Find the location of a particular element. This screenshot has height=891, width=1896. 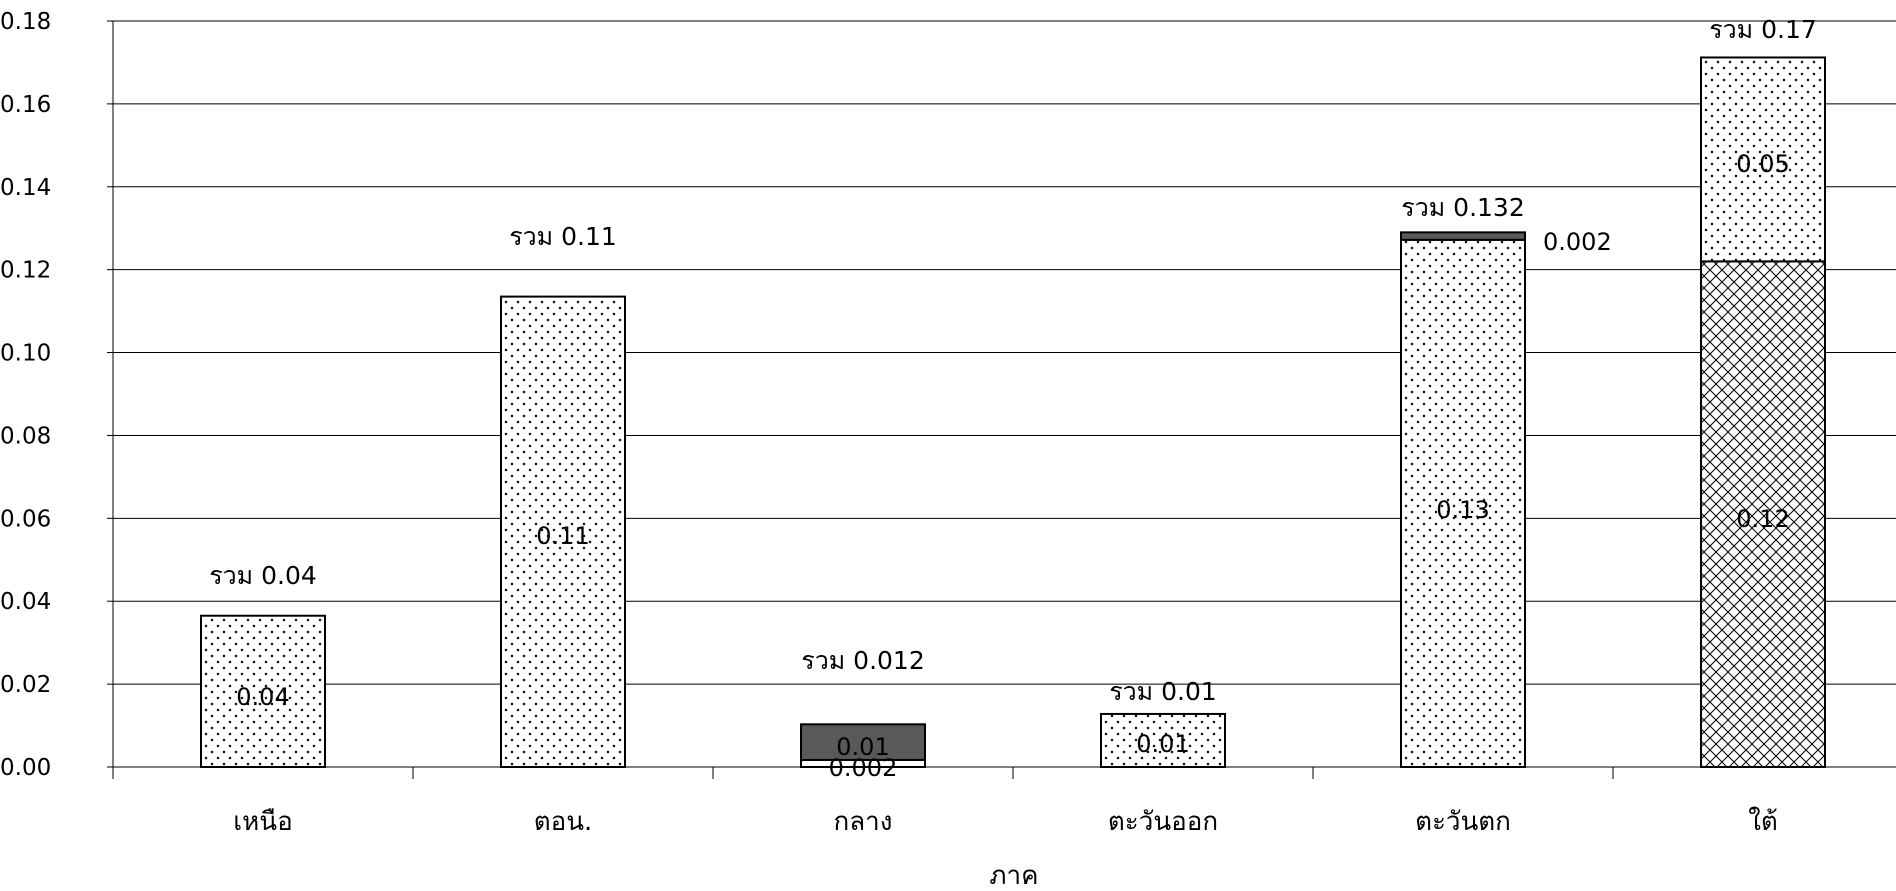

x-tick-label: ตอน. is located at coordinates (563, 822).